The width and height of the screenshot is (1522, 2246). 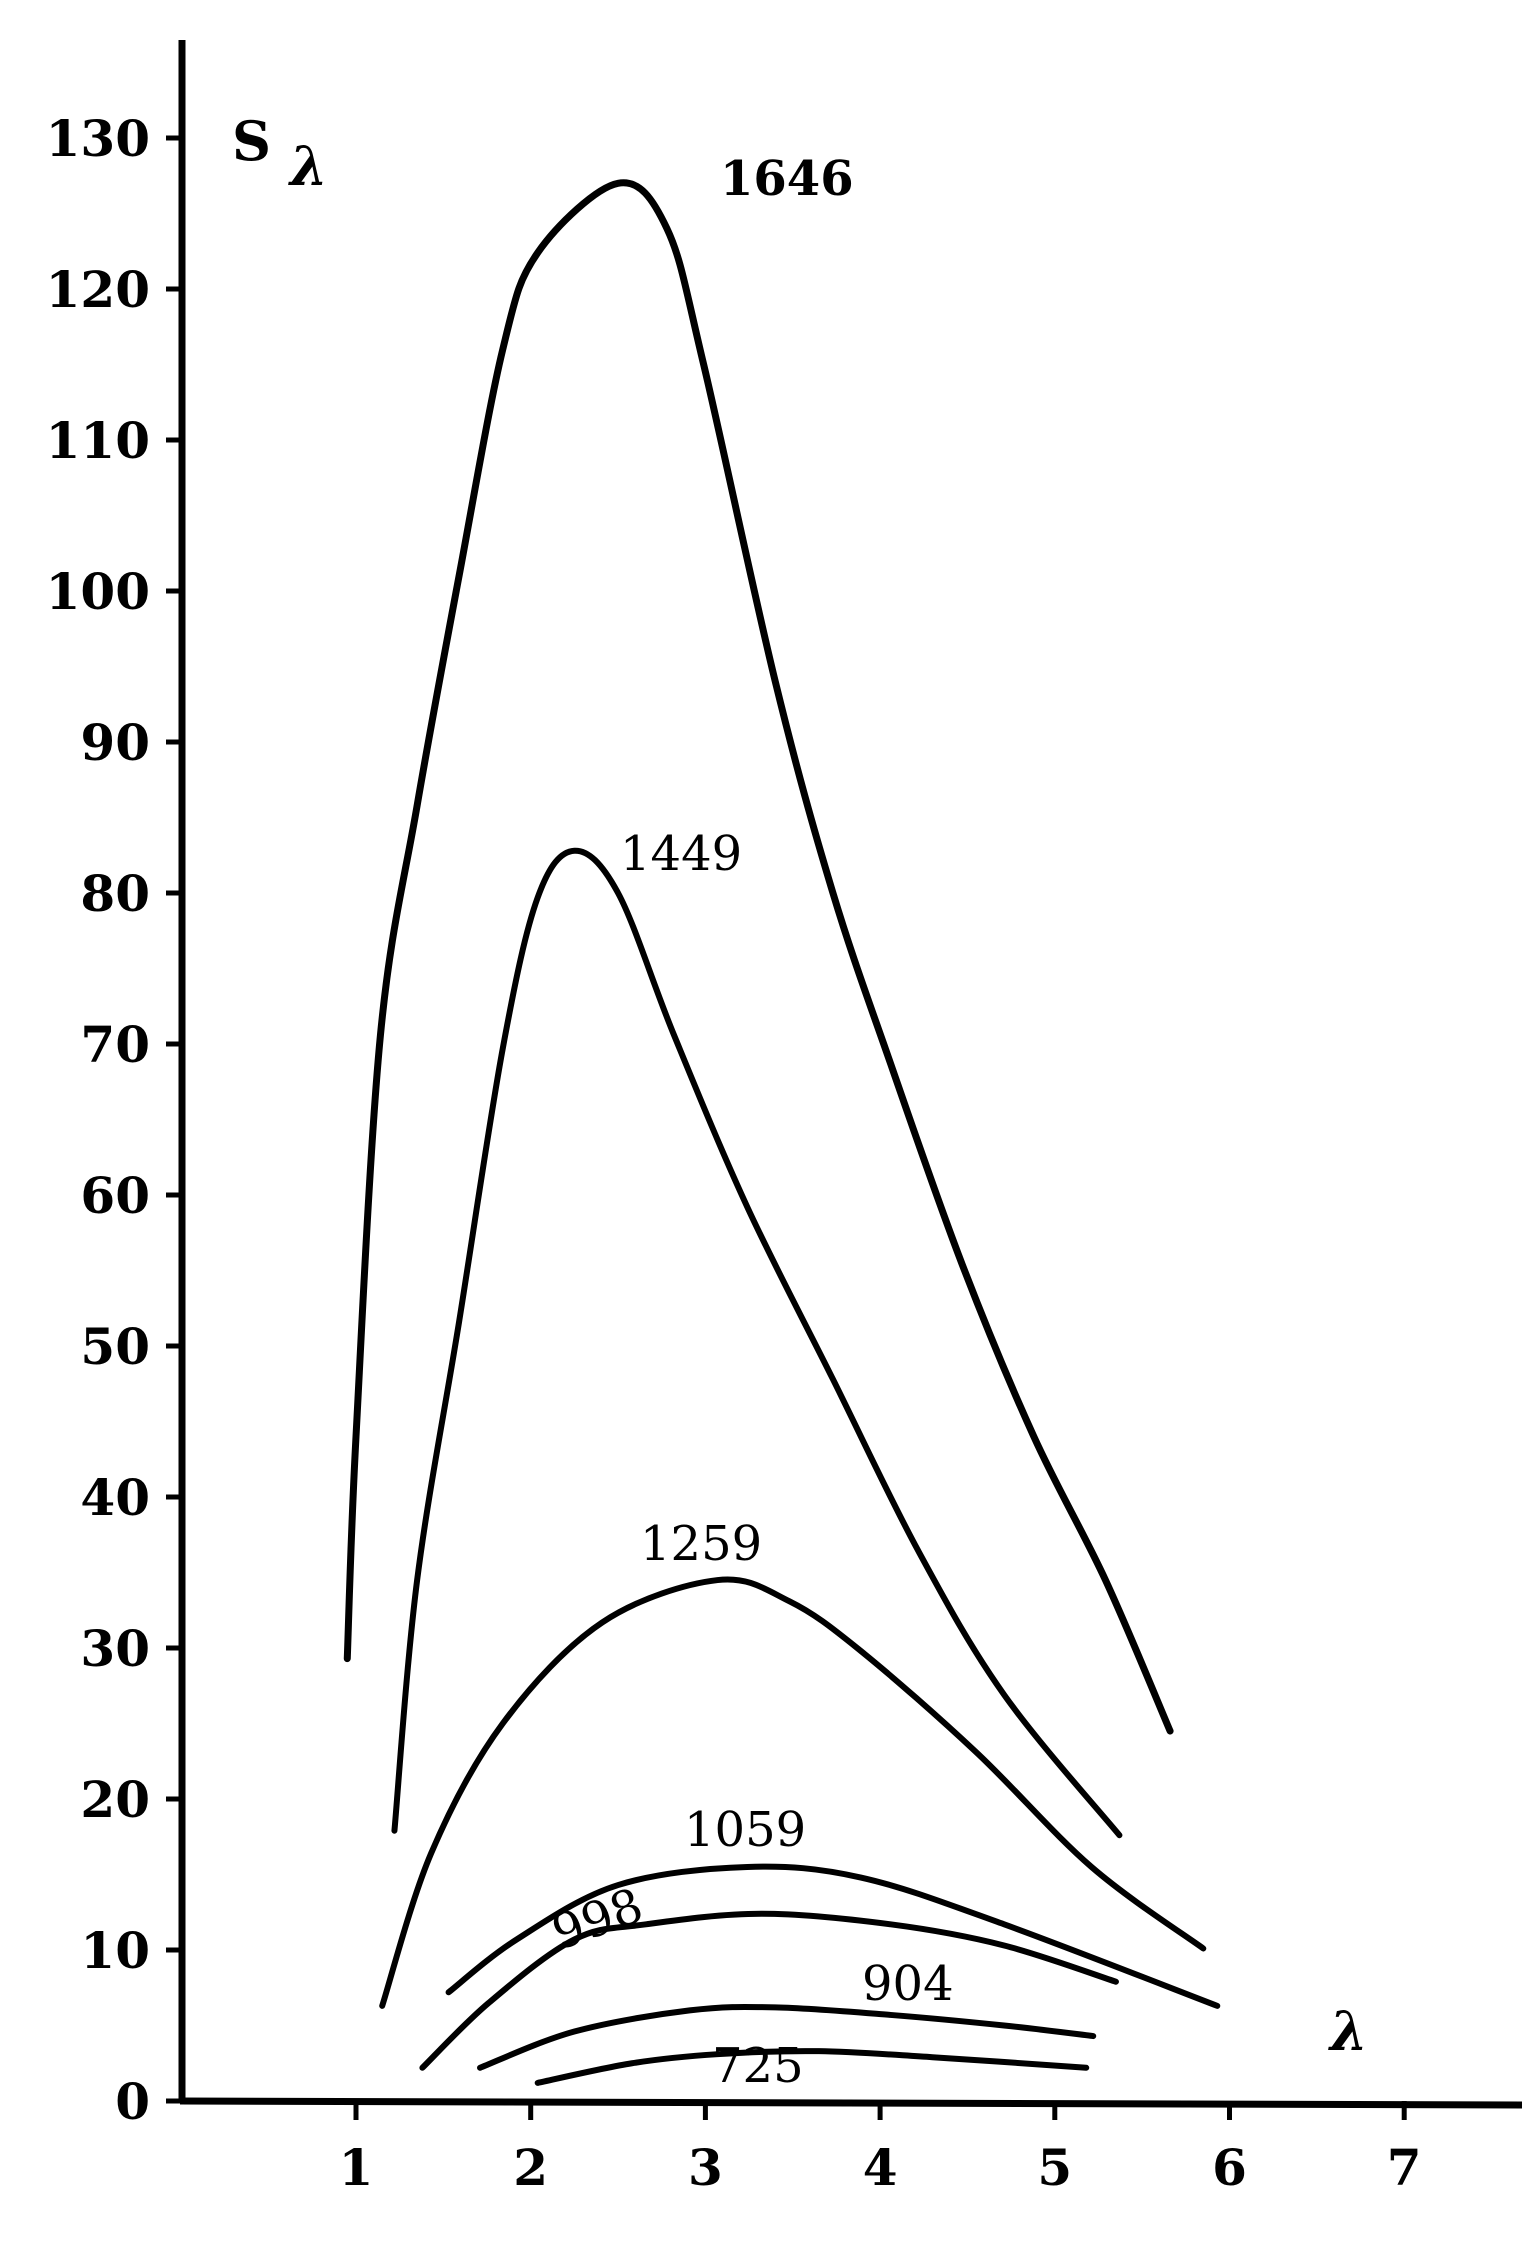 I want to click on y-tick-label: 50, so click(x=115, y=1346).